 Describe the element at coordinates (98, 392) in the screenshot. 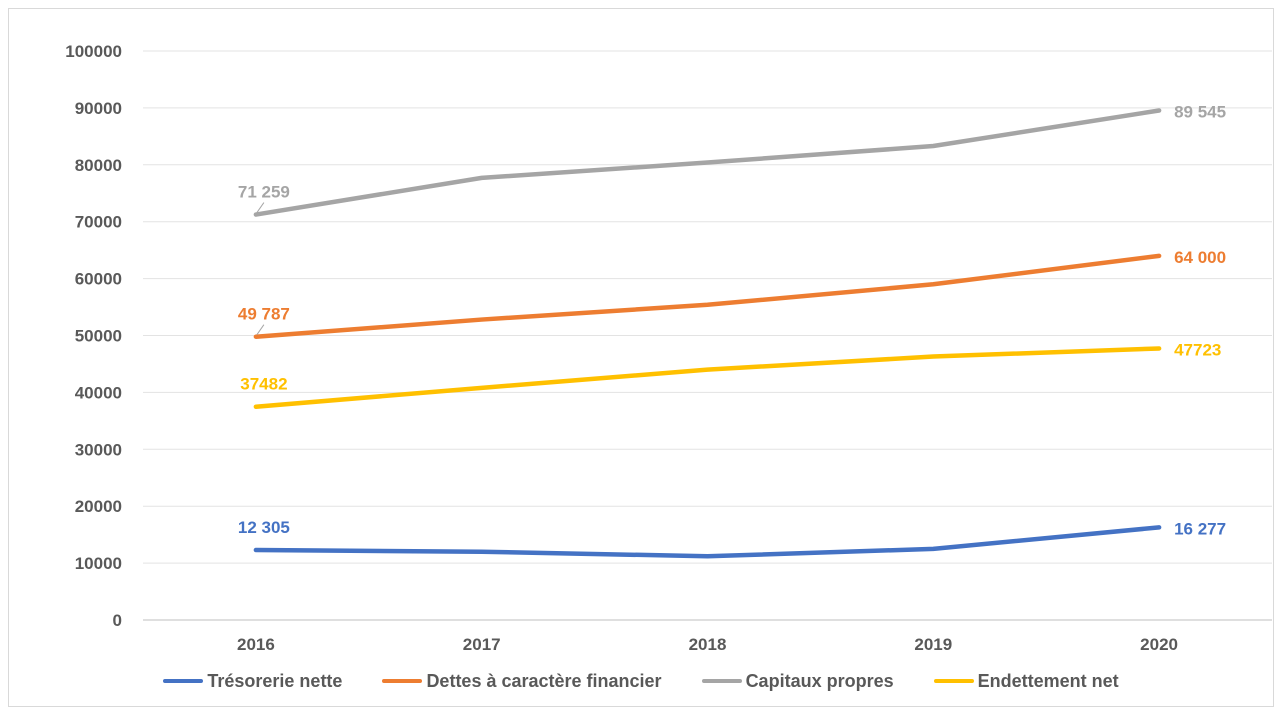

I see `y-tick-label: 40000` at that location.